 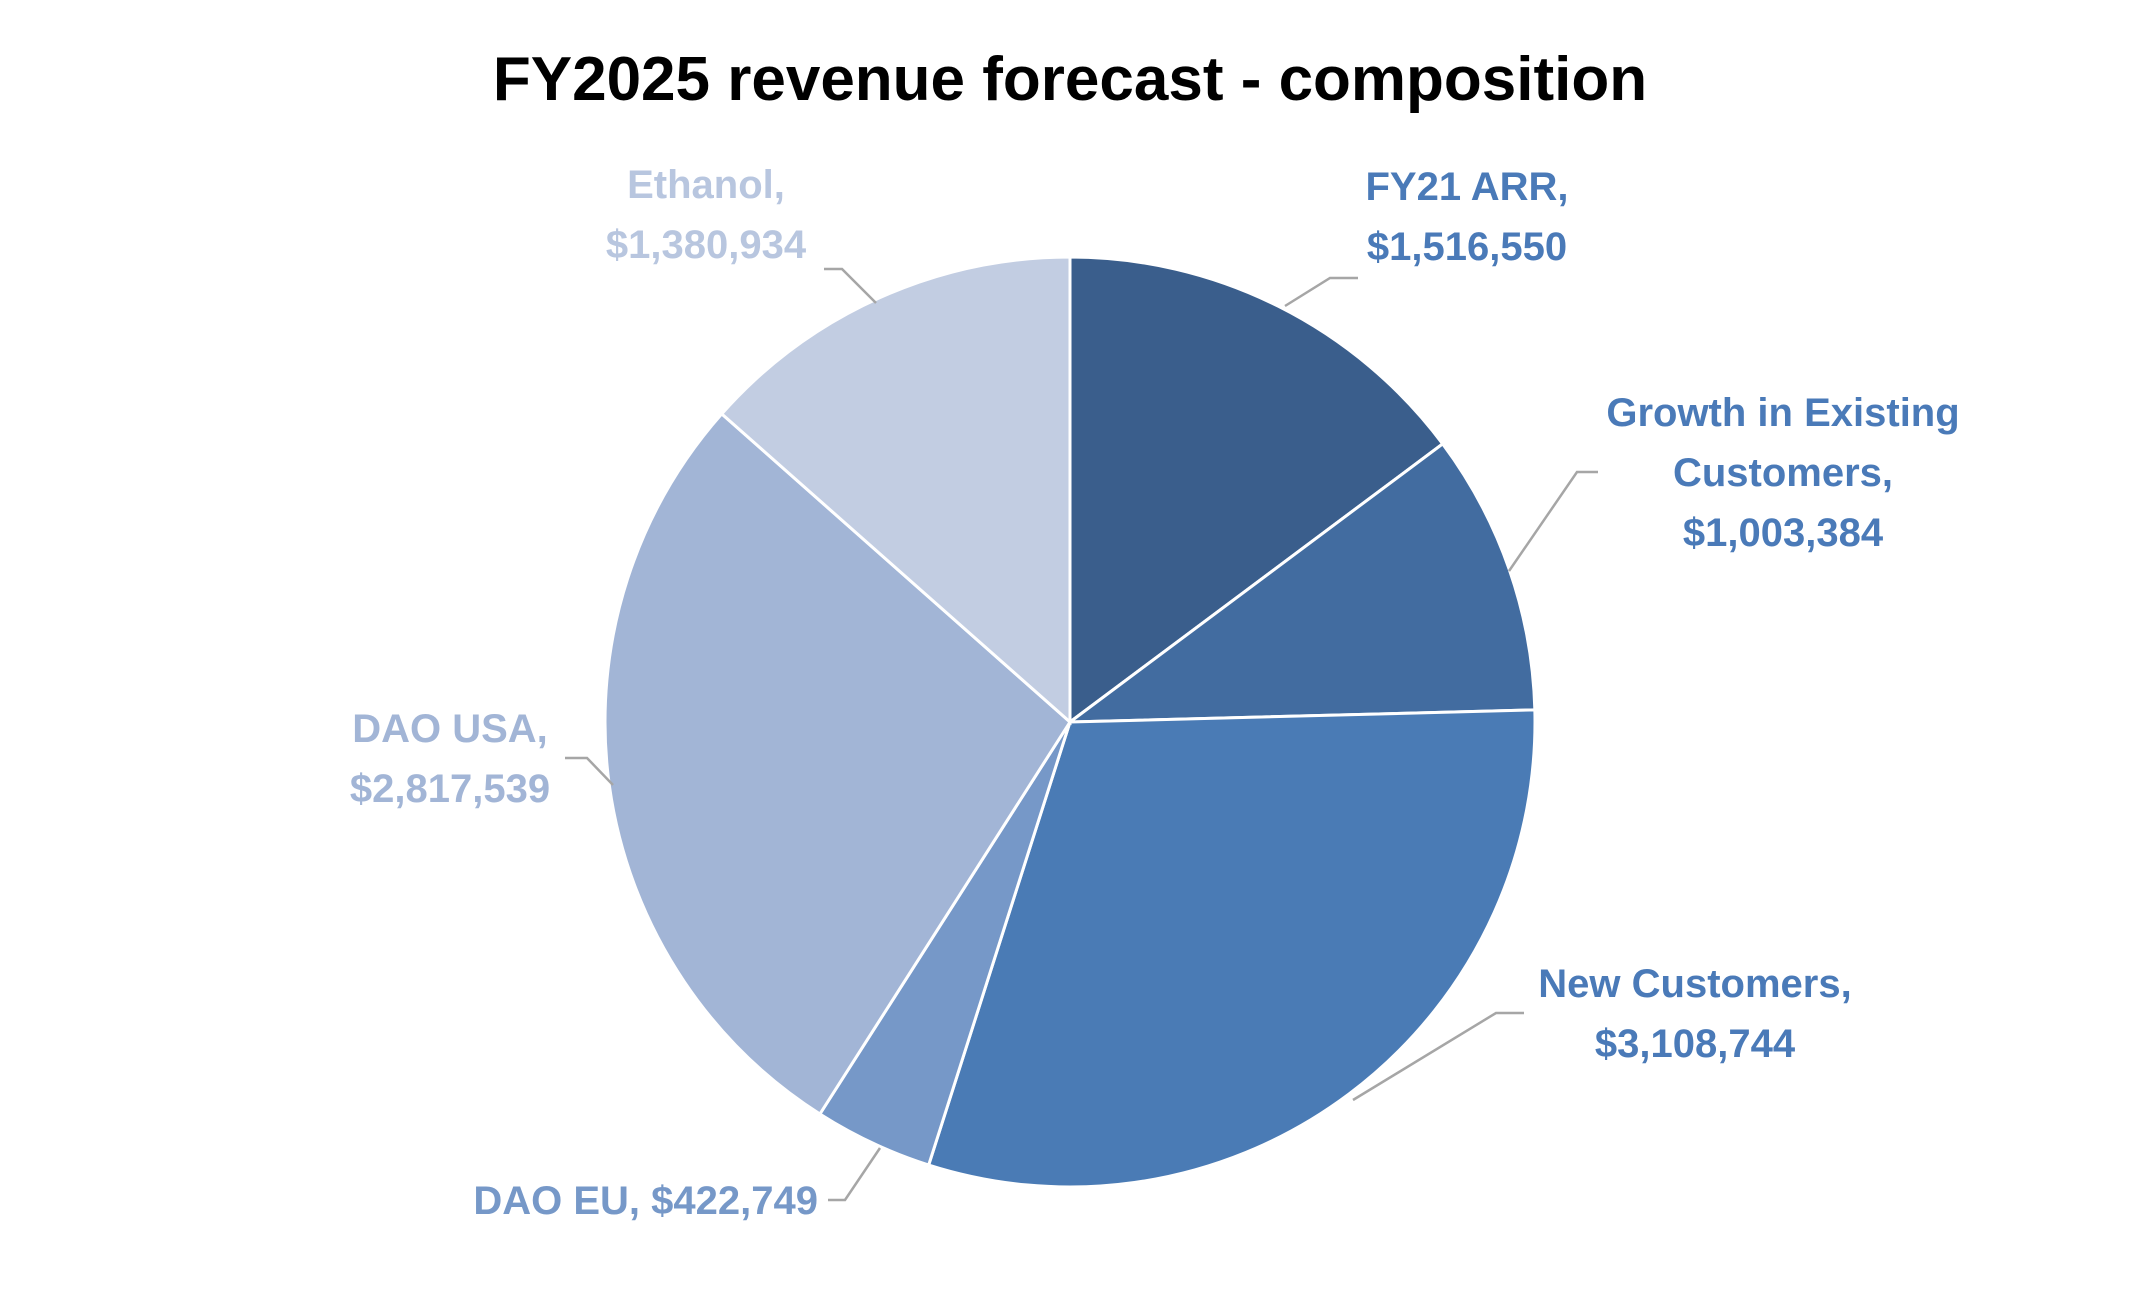 I want to click on data-label-line: Growth in Existing, so click(x=1782, y=413).